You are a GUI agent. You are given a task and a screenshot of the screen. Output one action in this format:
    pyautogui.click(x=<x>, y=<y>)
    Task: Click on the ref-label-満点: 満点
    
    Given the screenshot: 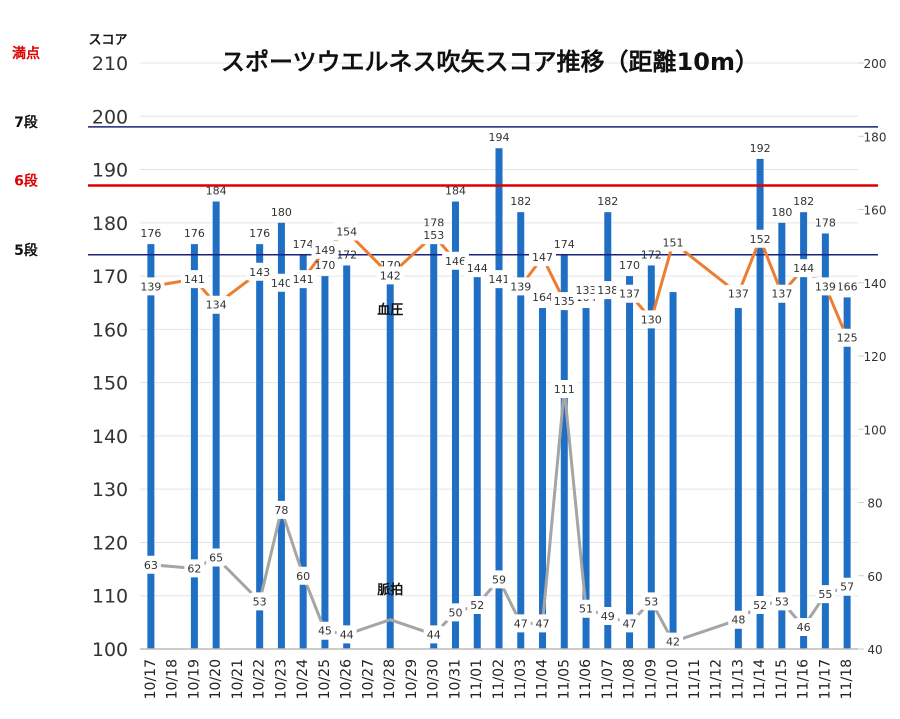 What is the action you would take?
    pyautogui.click(x=26, y=53)
    